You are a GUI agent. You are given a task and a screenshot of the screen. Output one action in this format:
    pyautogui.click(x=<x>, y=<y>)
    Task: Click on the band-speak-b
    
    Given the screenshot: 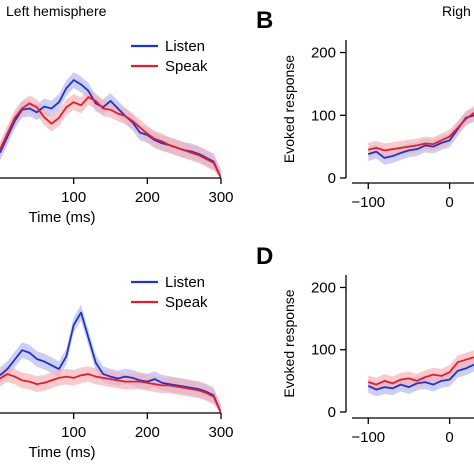 What is the action you would take?
    pyautogui.click(x=421, y=131)
    